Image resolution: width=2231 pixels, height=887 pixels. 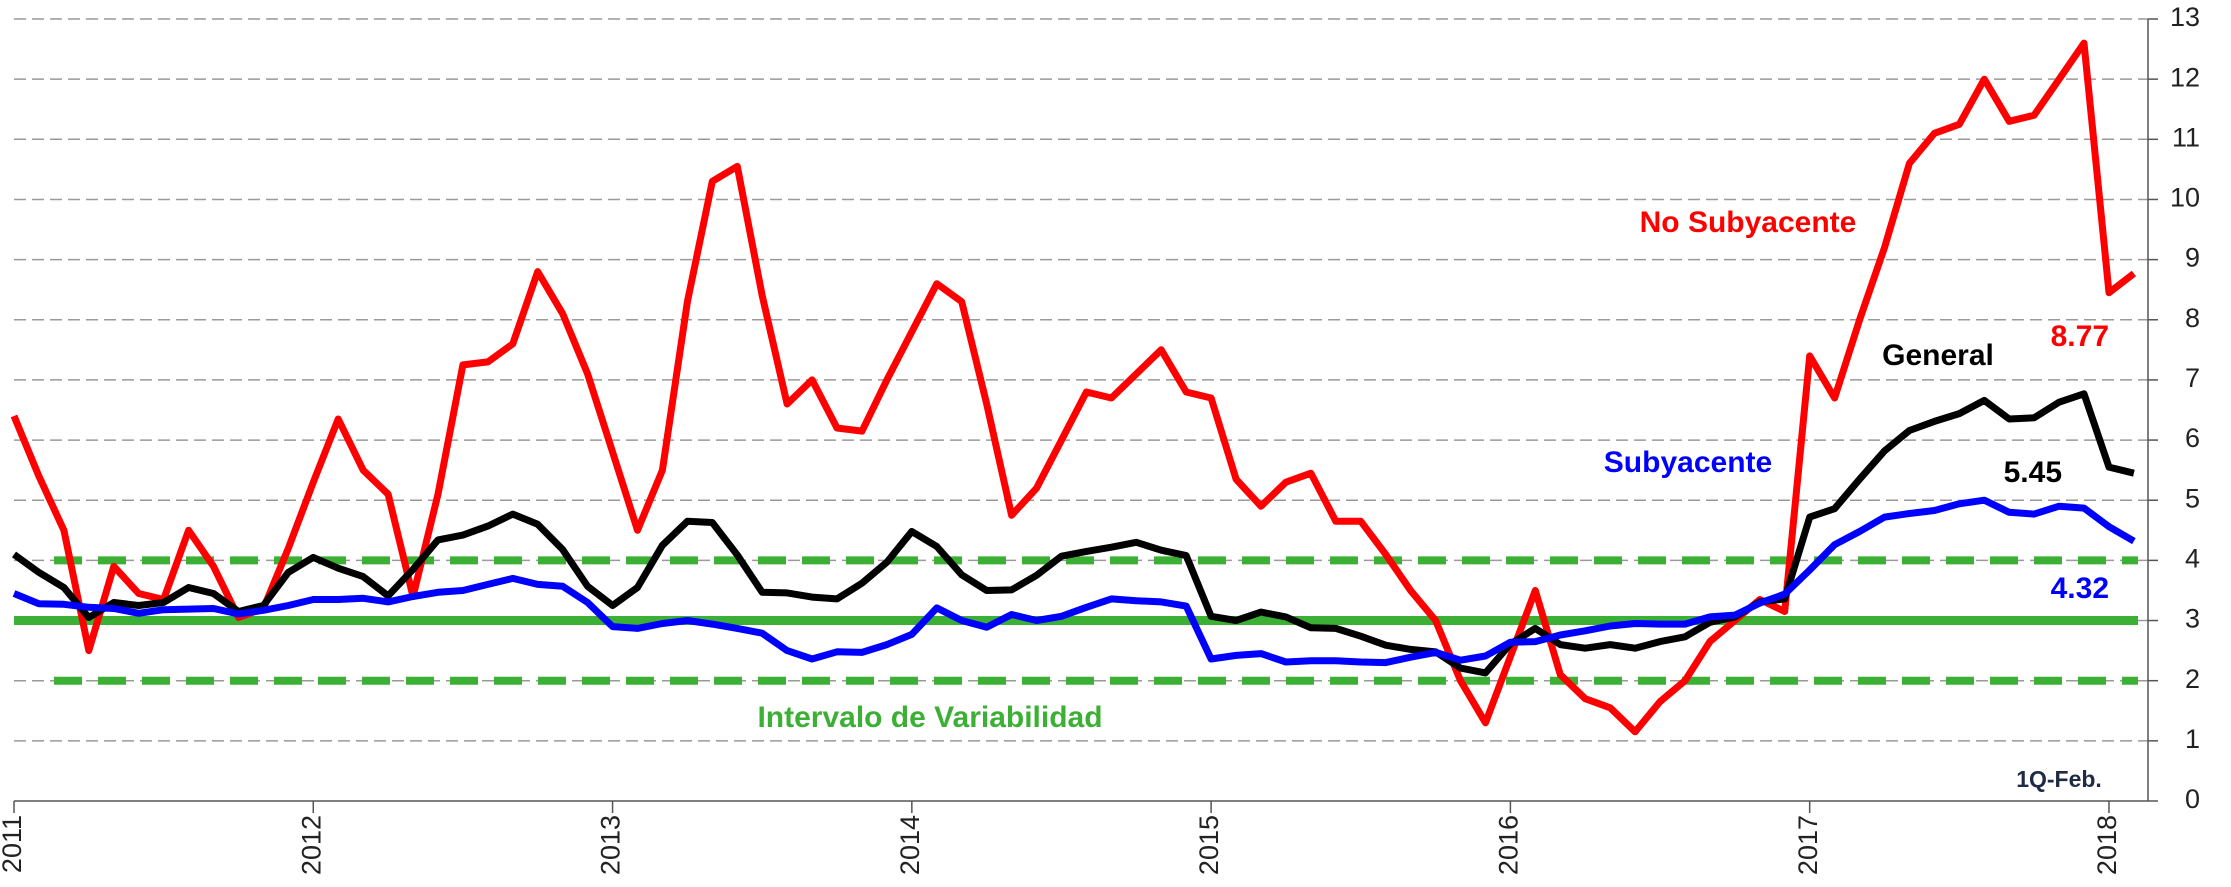 What do you see at coordinates (1509, 845) in the screenshot?
I see `x-tick-label: 2016` at bounding box center [1509, 845].